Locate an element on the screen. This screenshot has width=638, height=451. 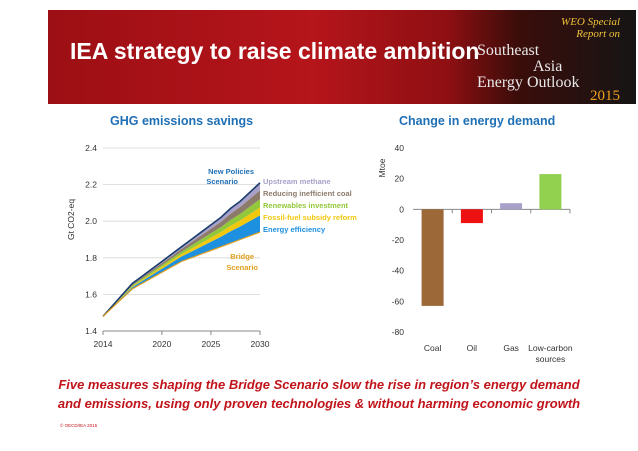
new-policies-annotation: Scenario is located at coordinates (222, 181).